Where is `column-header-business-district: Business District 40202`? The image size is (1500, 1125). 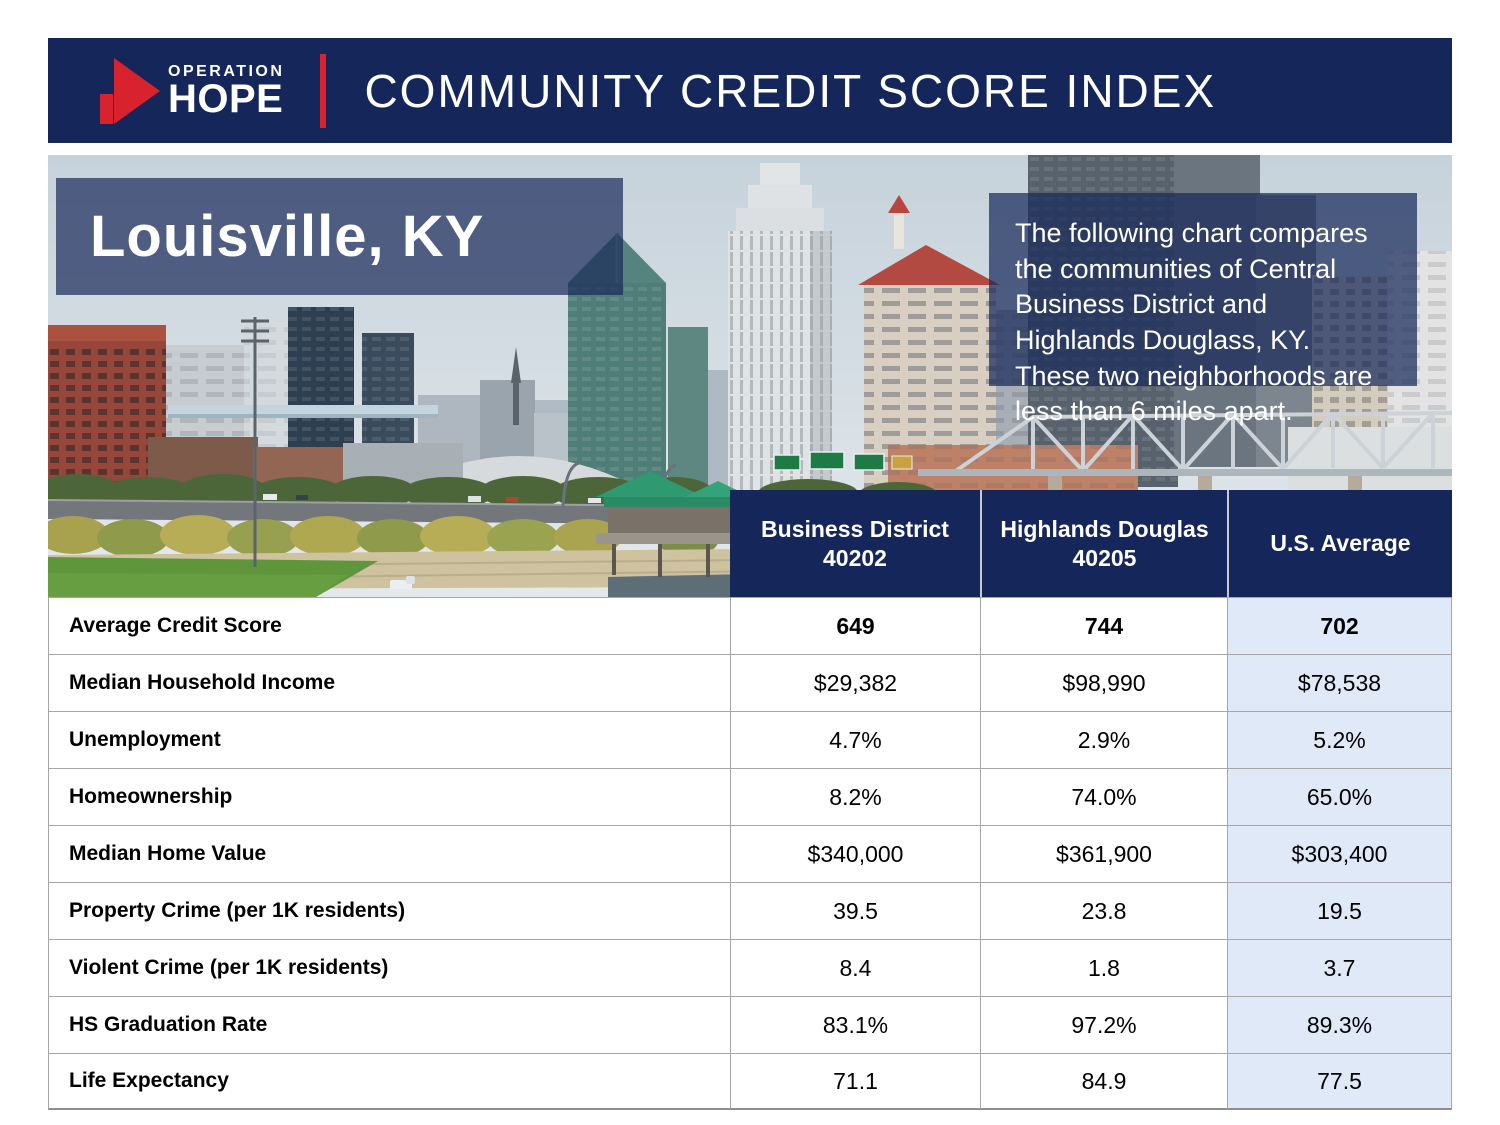
column-header-business-district: Business District 40202 is located at coordinates (855, 543).